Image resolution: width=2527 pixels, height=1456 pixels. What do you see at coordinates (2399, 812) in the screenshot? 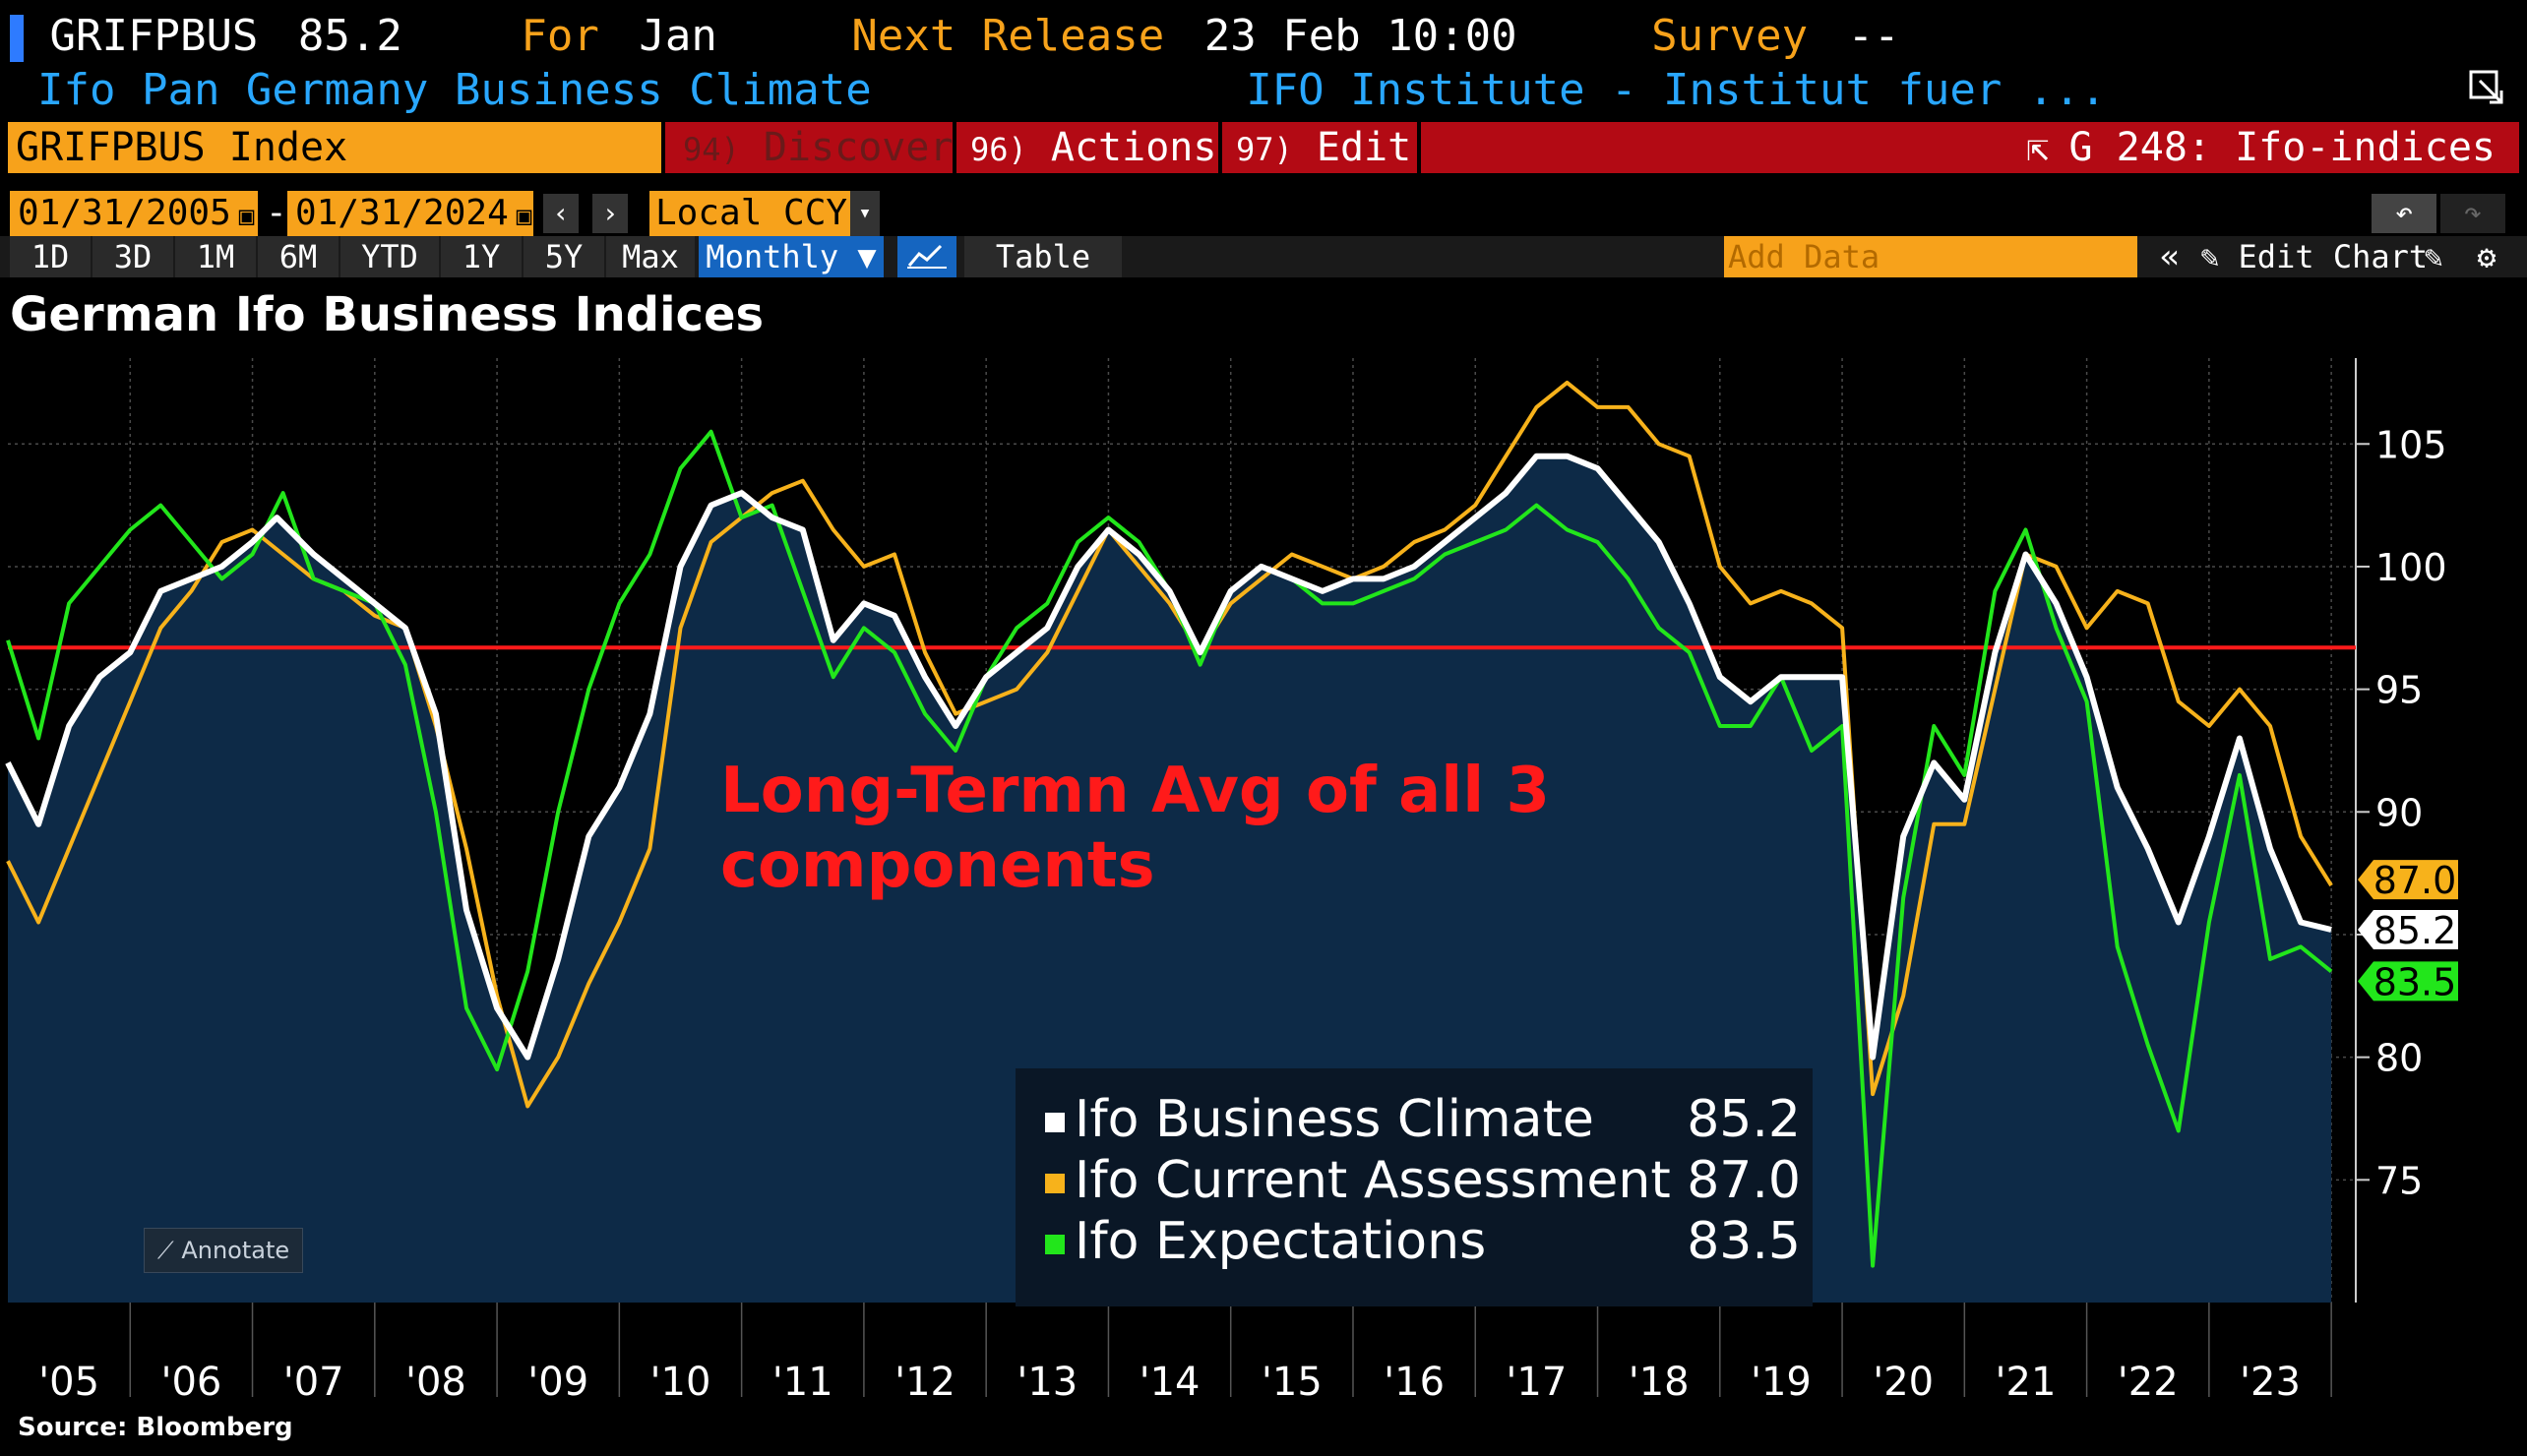
I see `y-tick-label: 90` at bounding box center [2399, 812].